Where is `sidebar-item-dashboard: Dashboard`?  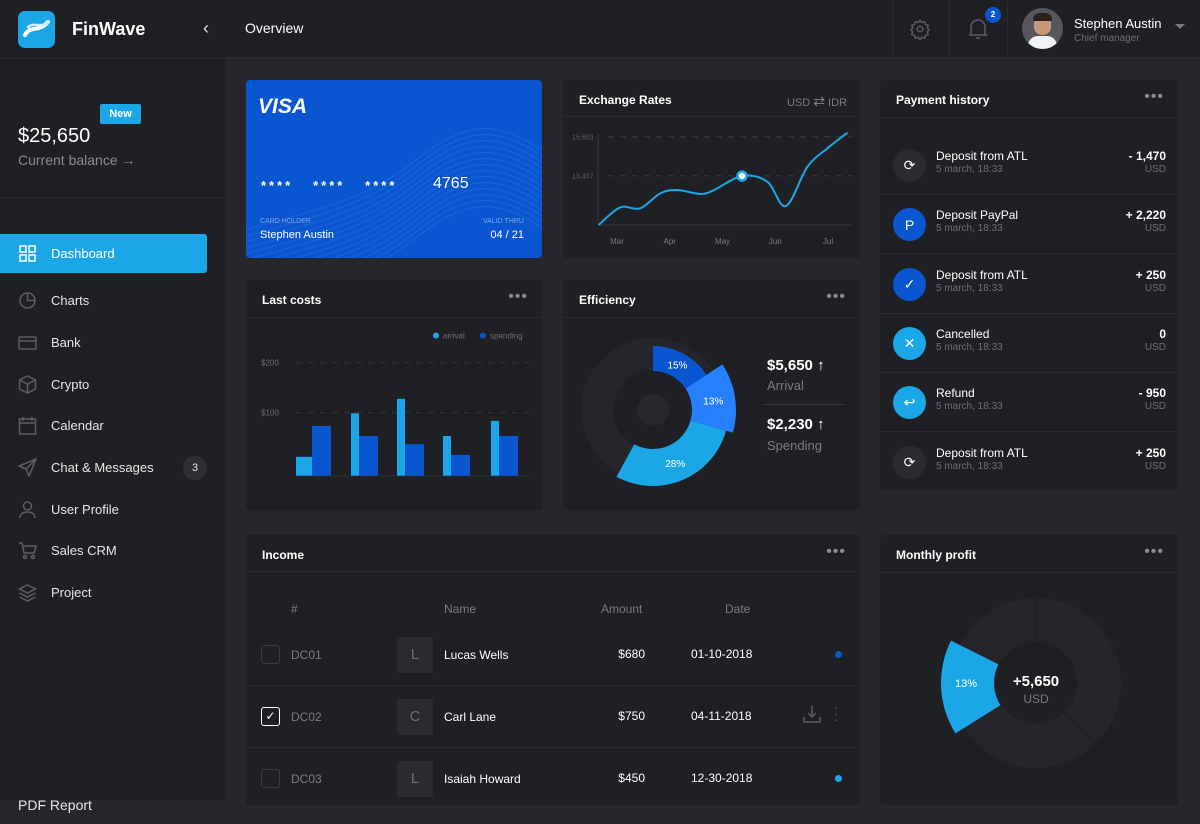
sidebar-item-dashboard: Dashboard is located at coordinates (103, 253).